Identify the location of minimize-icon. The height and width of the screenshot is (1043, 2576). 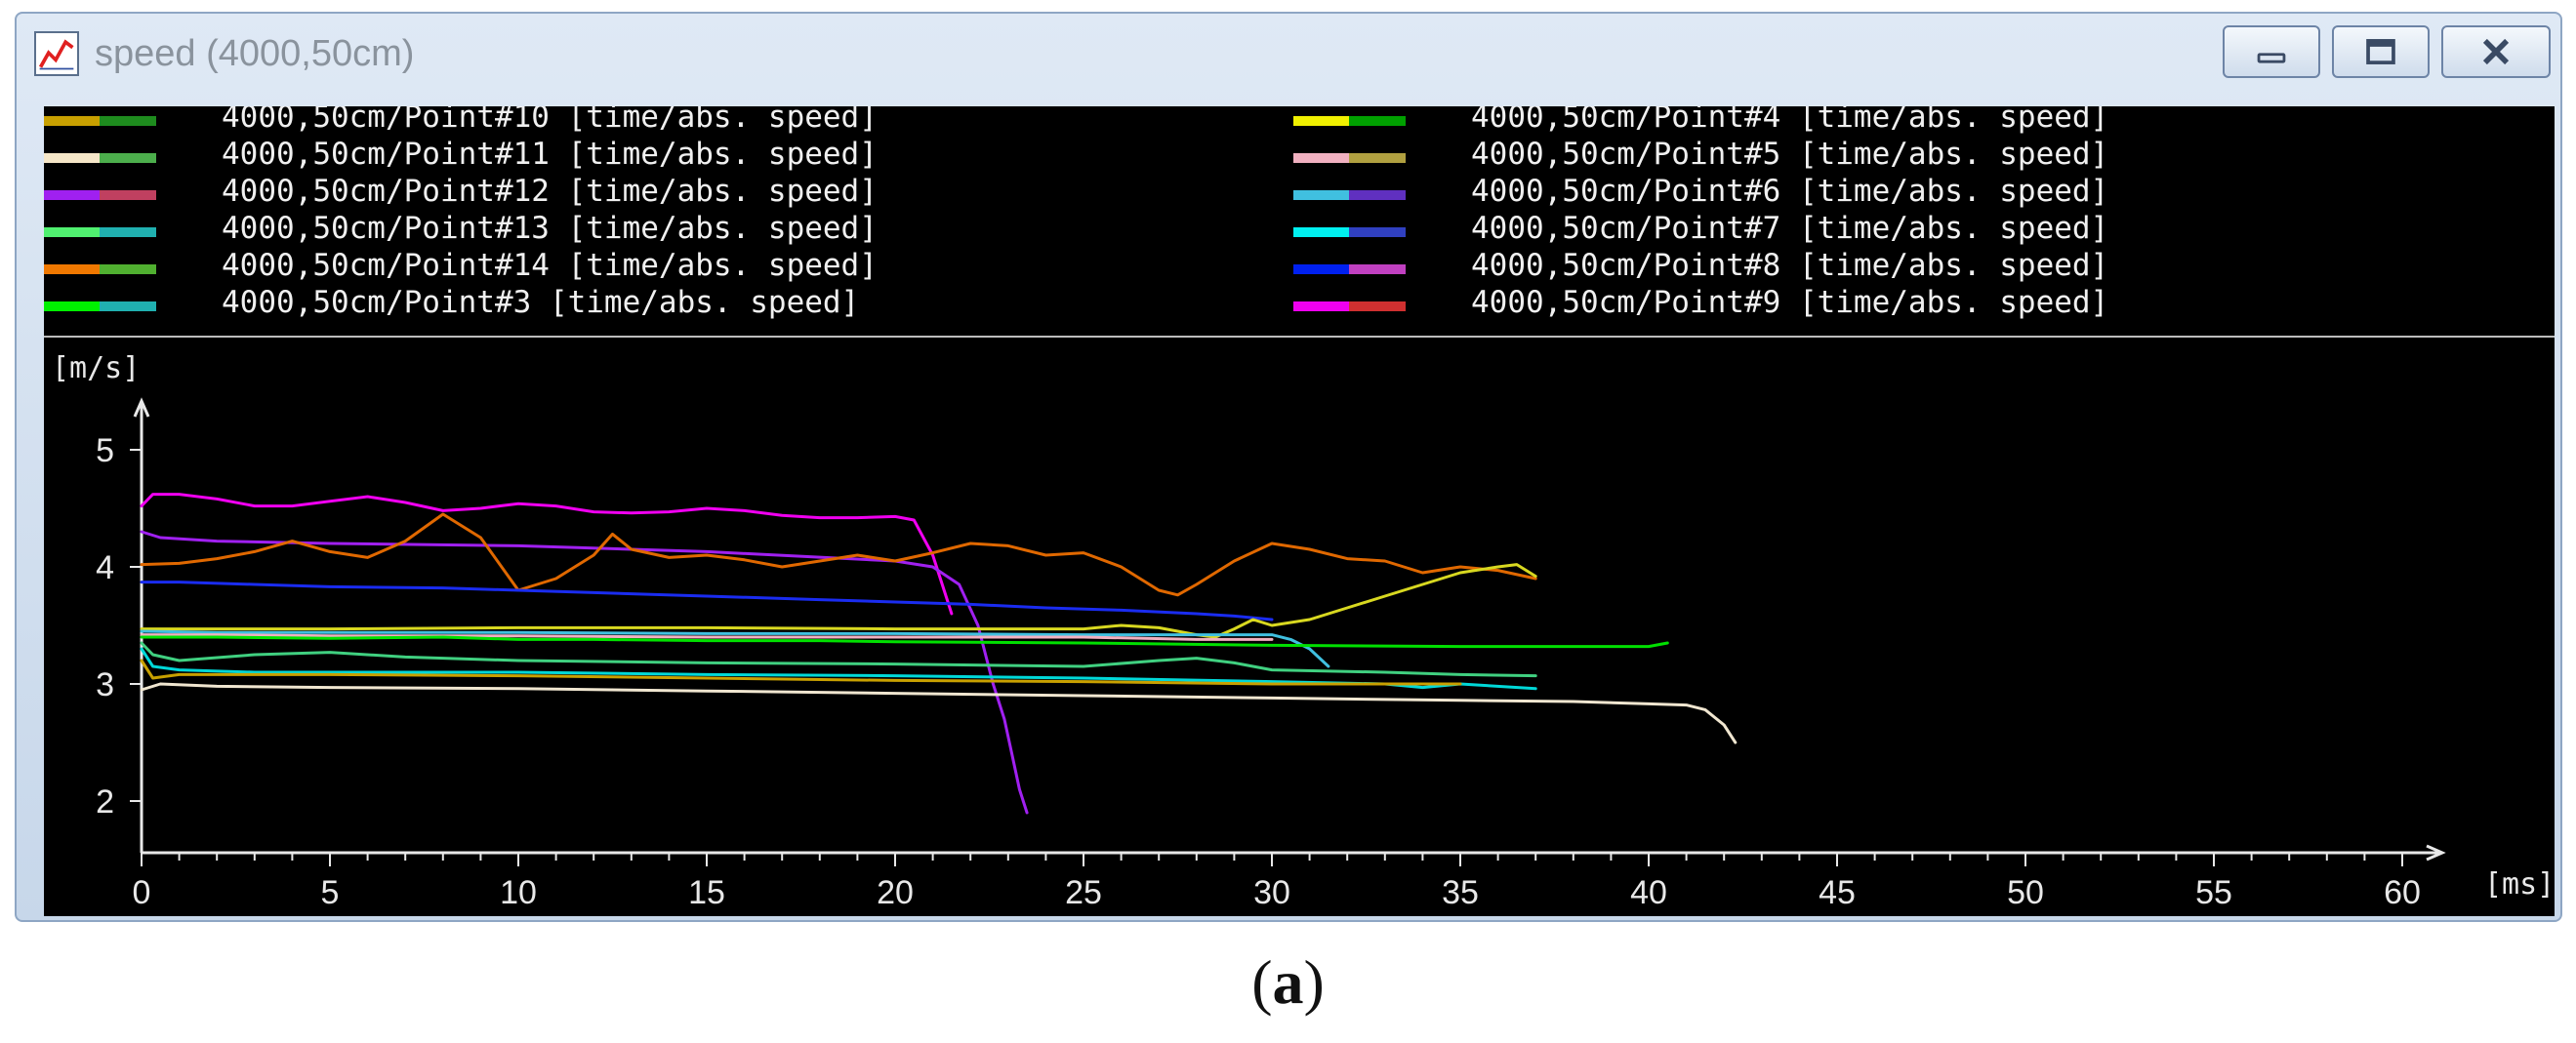
(2271, 58).